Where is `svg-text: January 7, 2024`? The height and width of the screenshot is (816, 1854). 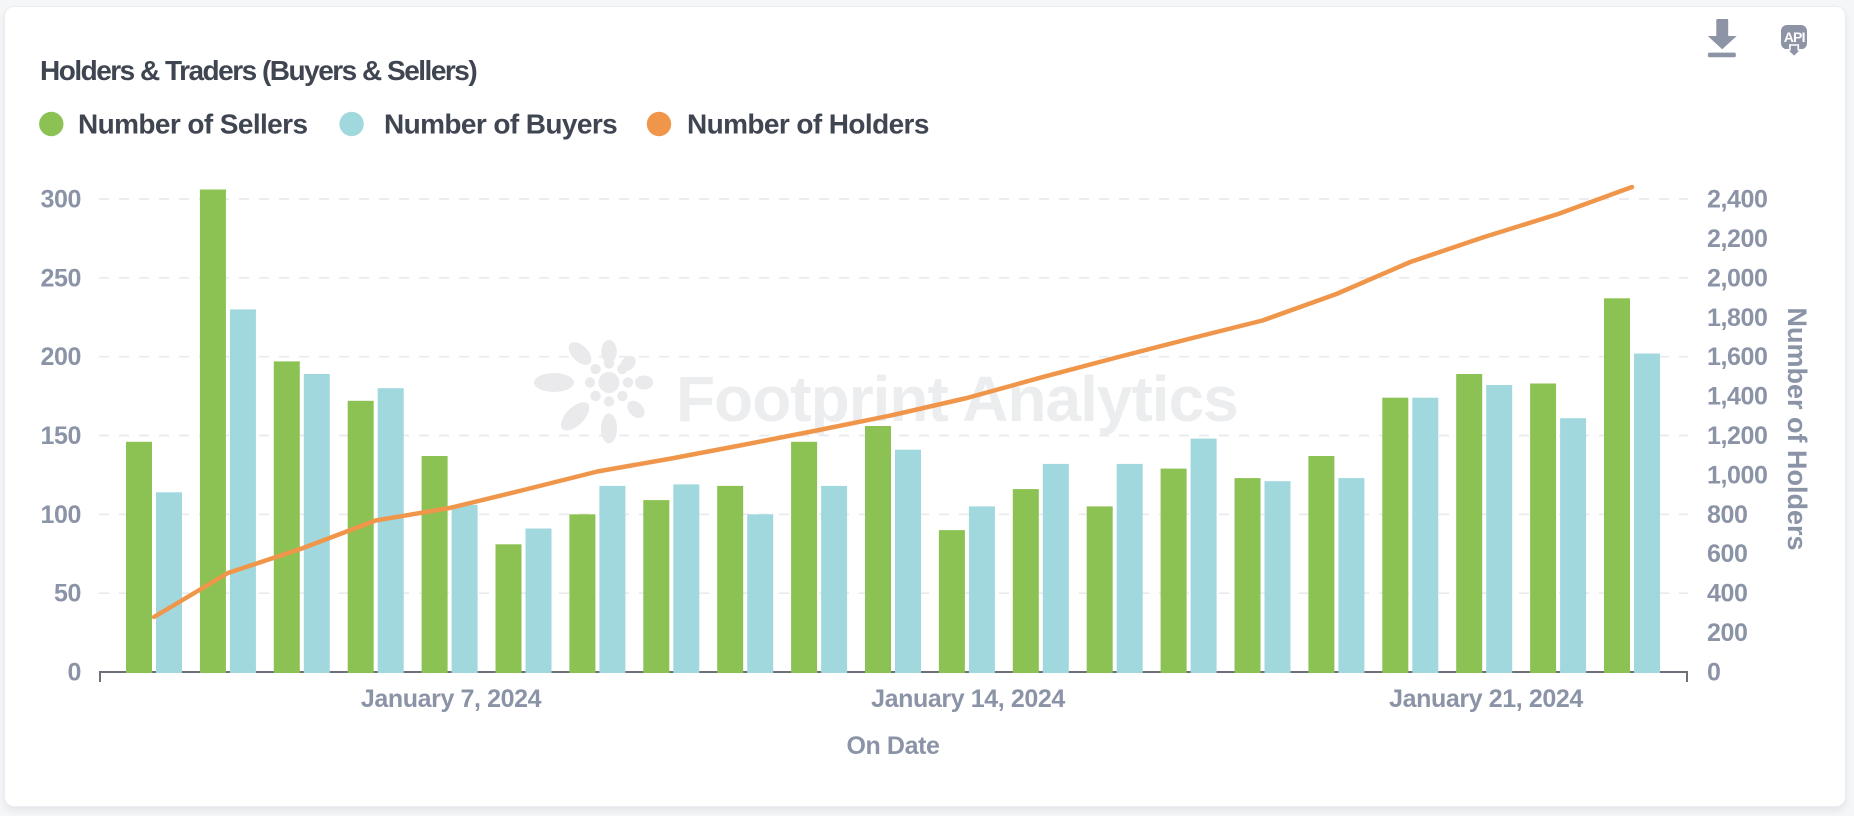
svg-text: January 7, 2024 is located at coordinates (451, 699).